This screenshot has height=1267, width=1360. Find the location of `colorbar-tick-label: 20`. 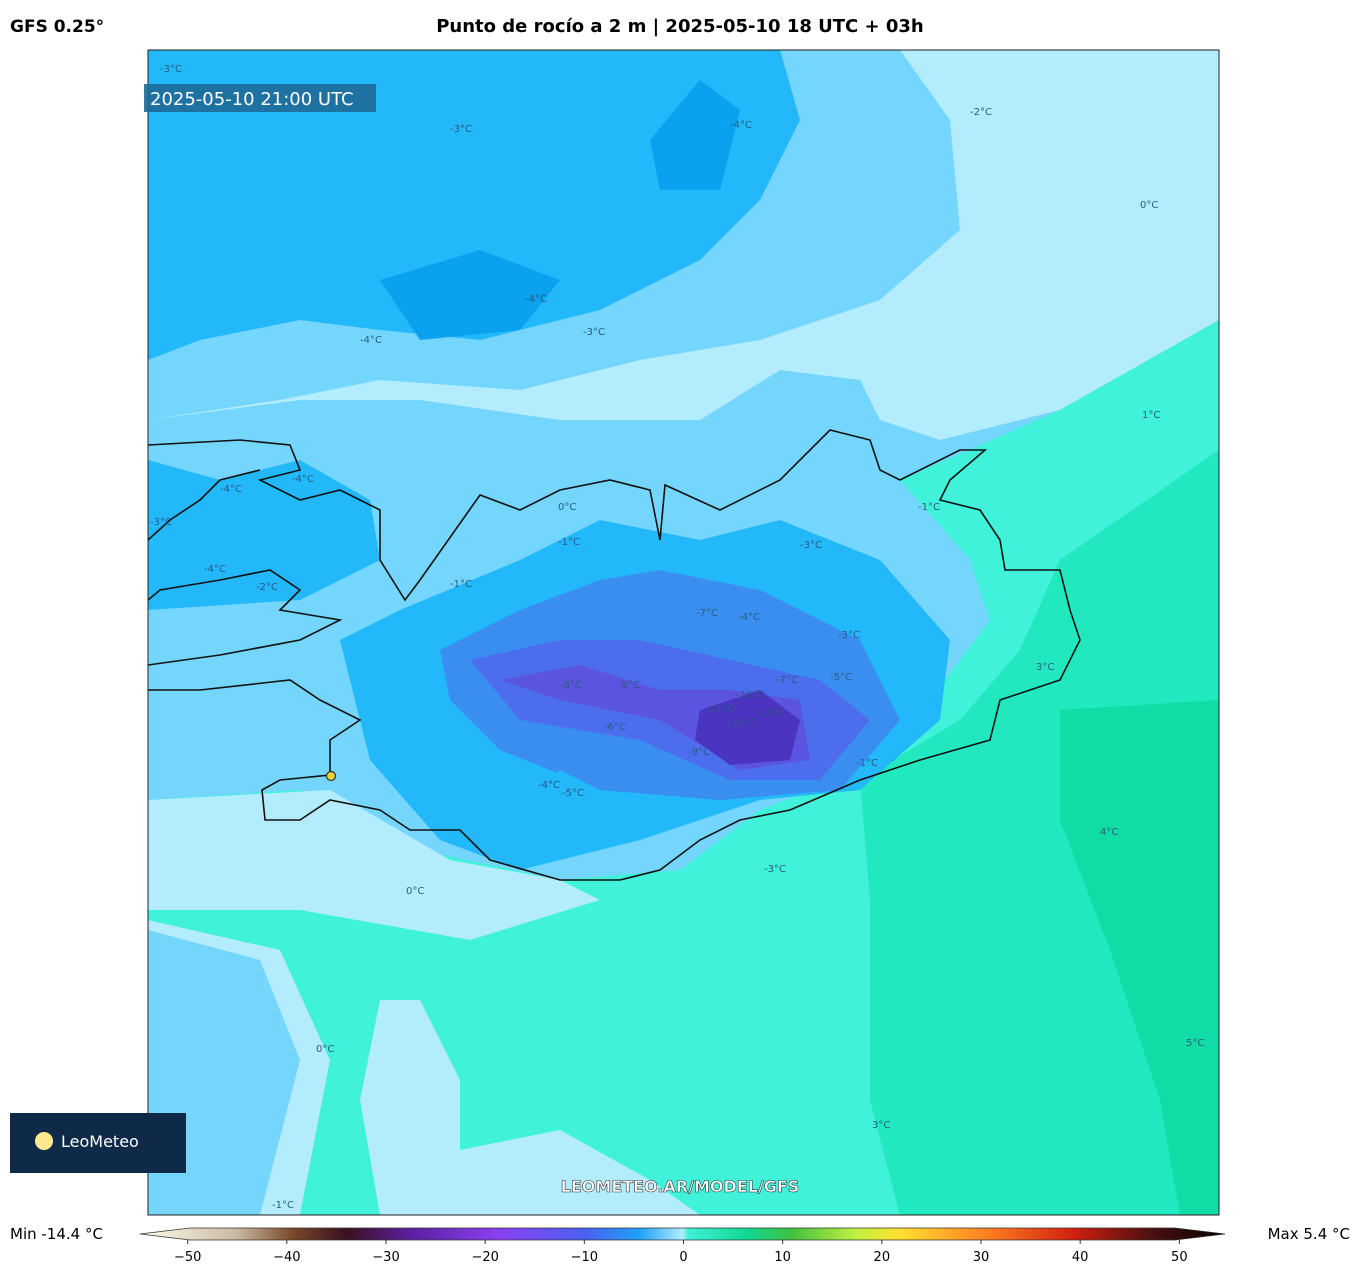

colorbar-tick-label: 20 is located at coordinates (882, 1256).